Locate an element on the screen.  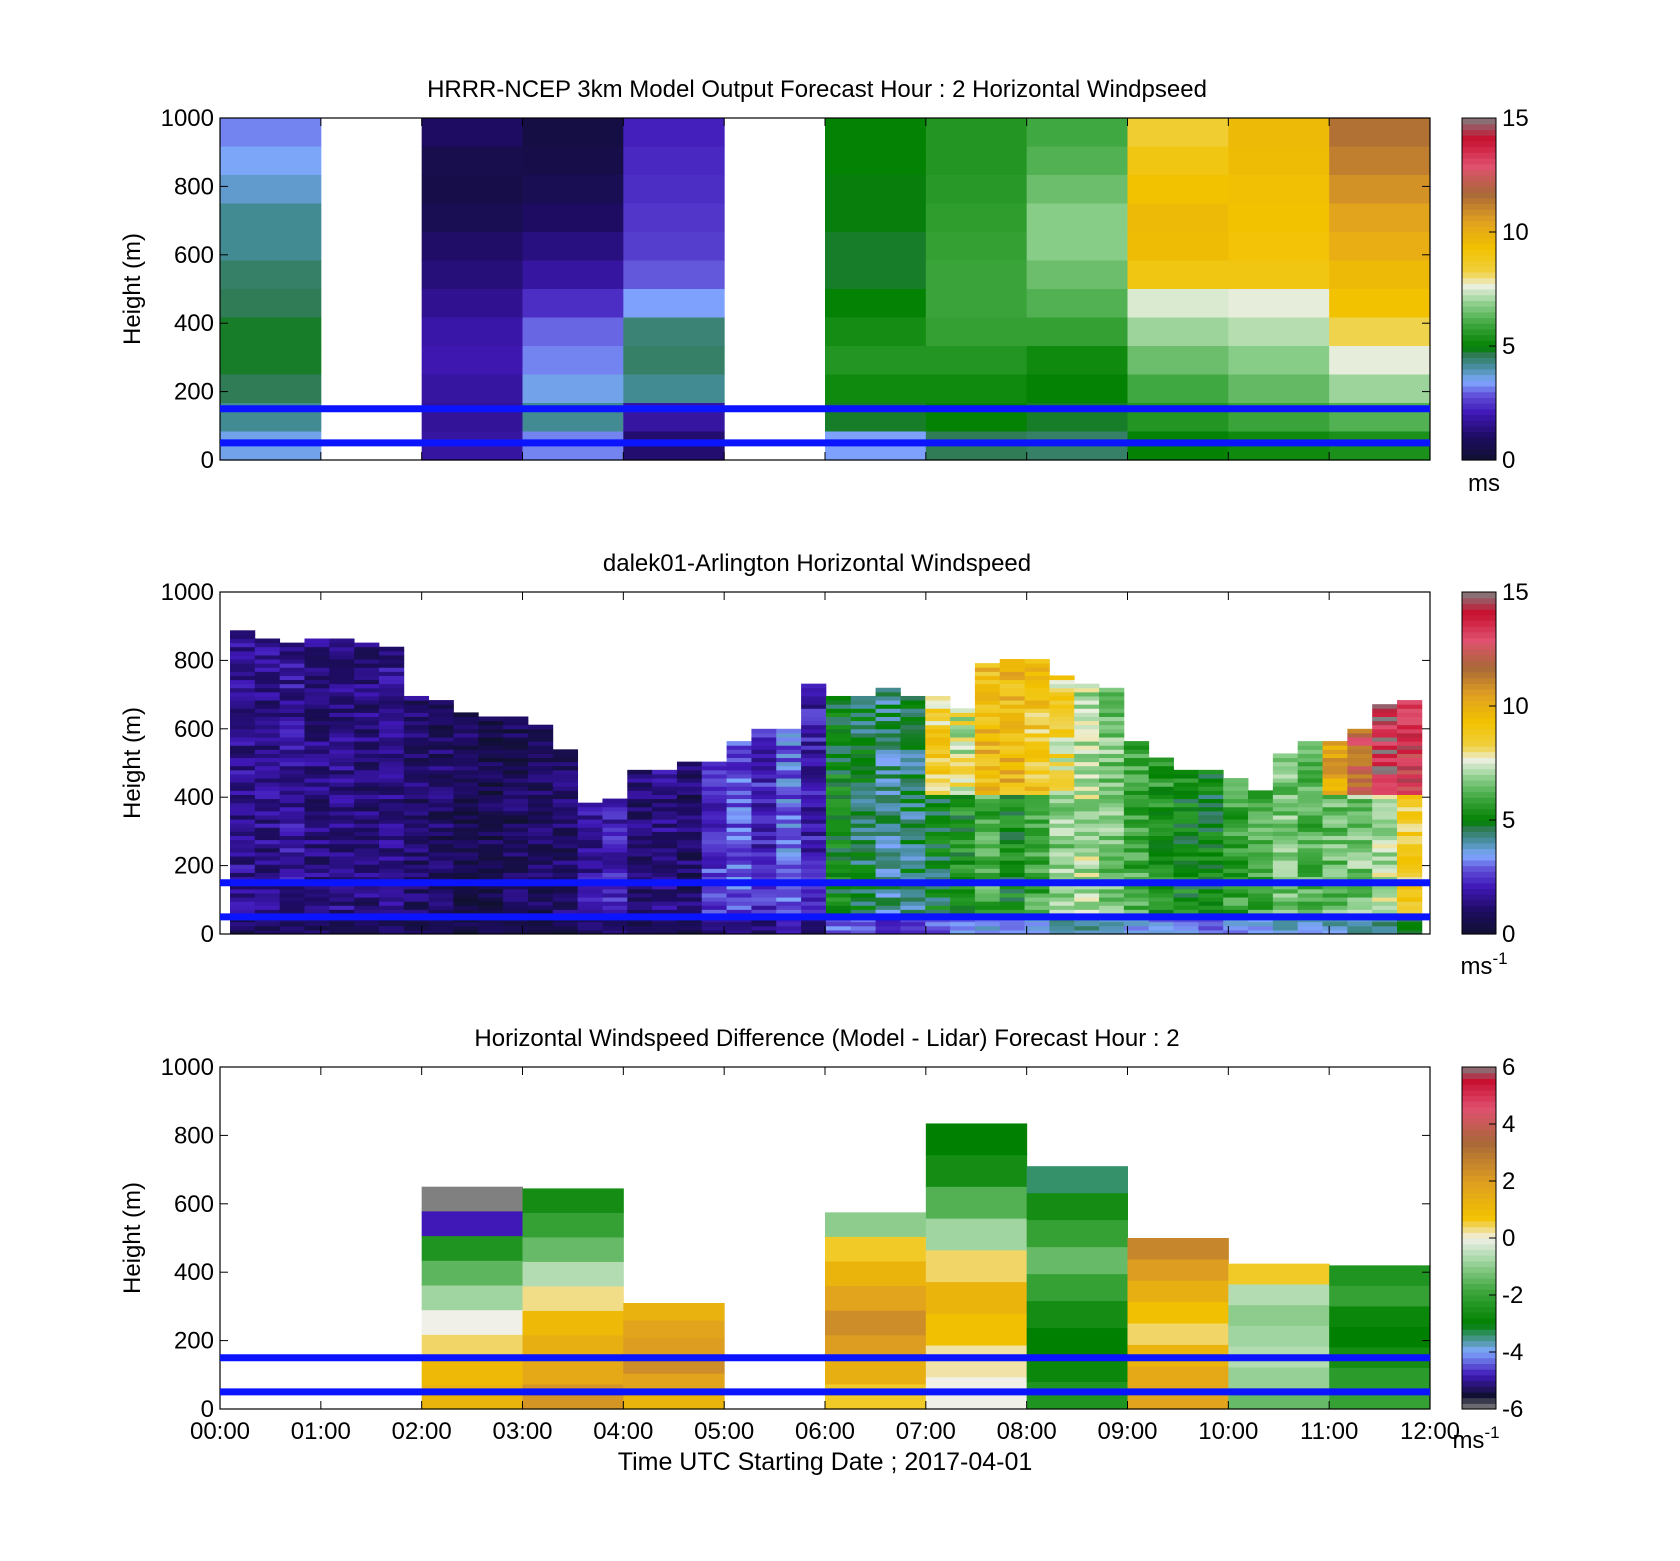
x-tick-label: 02:00 is located at coordinates (422, 1431).